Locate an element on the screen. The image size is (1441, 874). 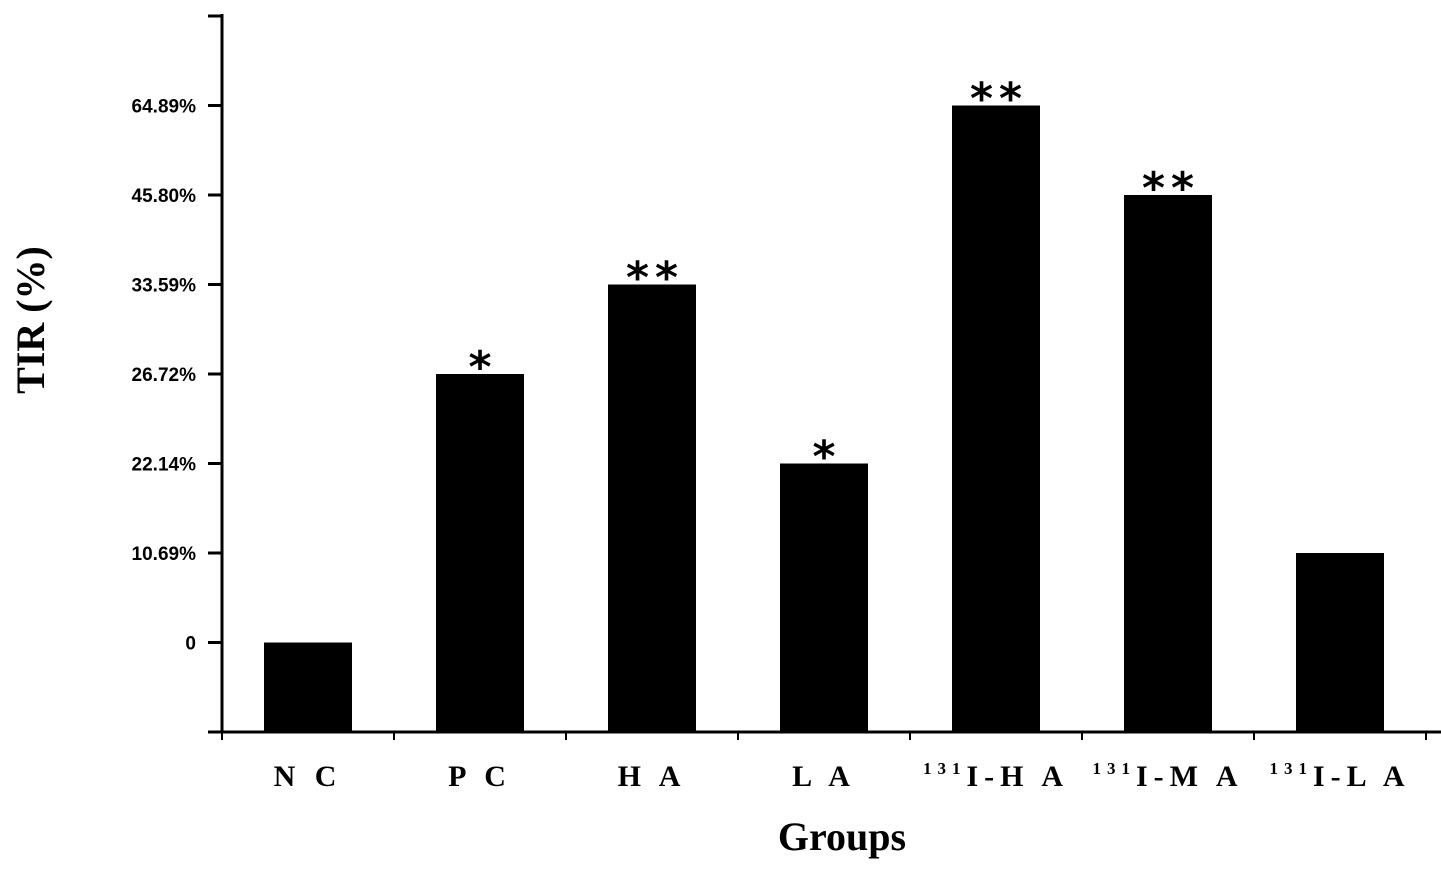
y-tick-label: 10.69% is located at coordinates (164, 554).